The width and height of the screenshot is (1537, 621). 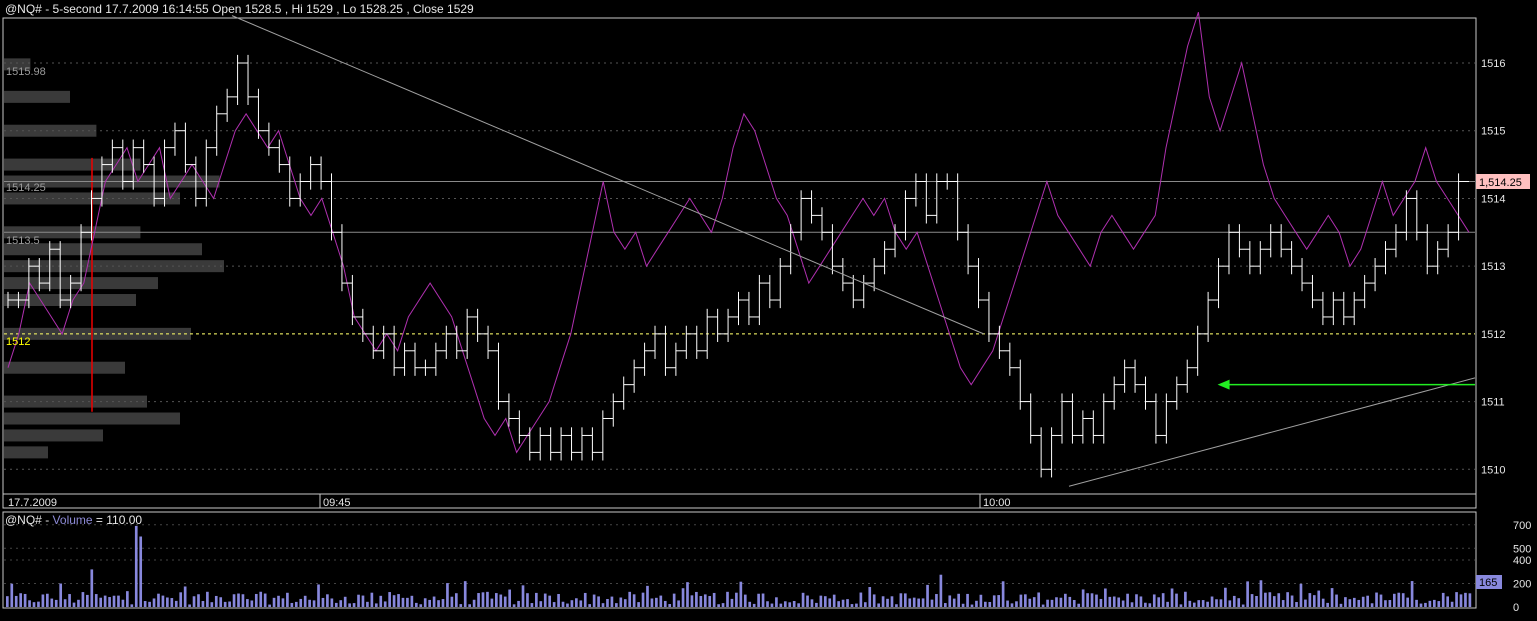 I want to click on header-symbol: @NQ#, so click(x=23, y=9).